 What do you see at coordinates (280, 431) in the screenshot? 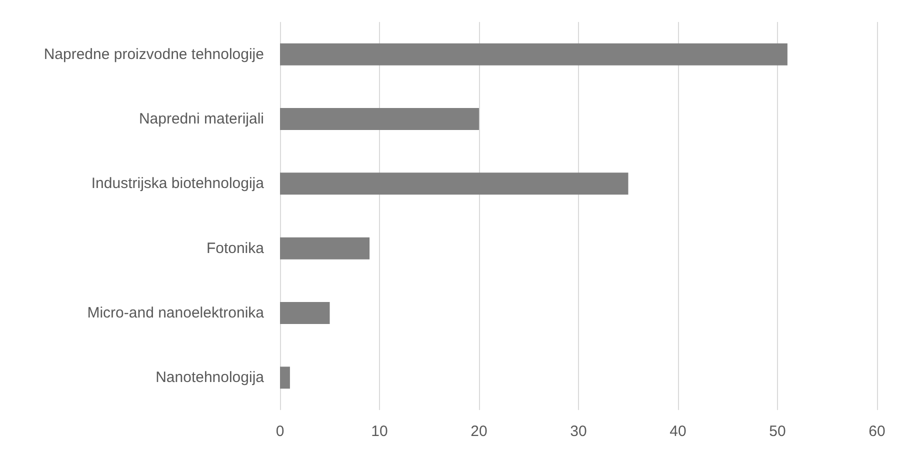
I see `x-tick-label: 0` at bounding box center [280, 431].